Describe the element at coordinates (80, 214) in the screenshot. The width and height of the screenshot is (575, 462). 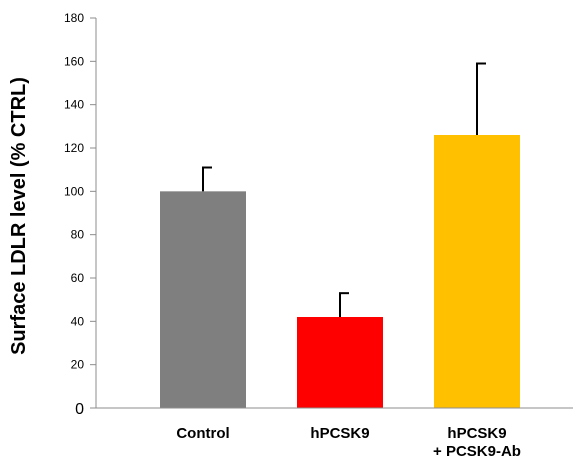
I see `y-ticks-group: 0 20 40 60 80 100 120 140 160 180` at that location.